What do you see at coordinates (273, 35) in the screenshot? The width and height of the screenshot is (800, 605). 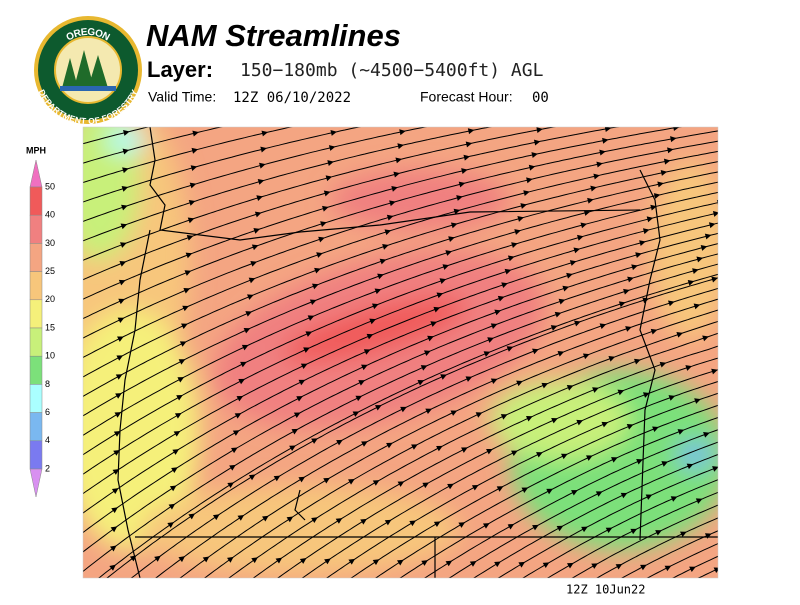 I see `title: NAM Streamlines` at bounding box center [273, 35].